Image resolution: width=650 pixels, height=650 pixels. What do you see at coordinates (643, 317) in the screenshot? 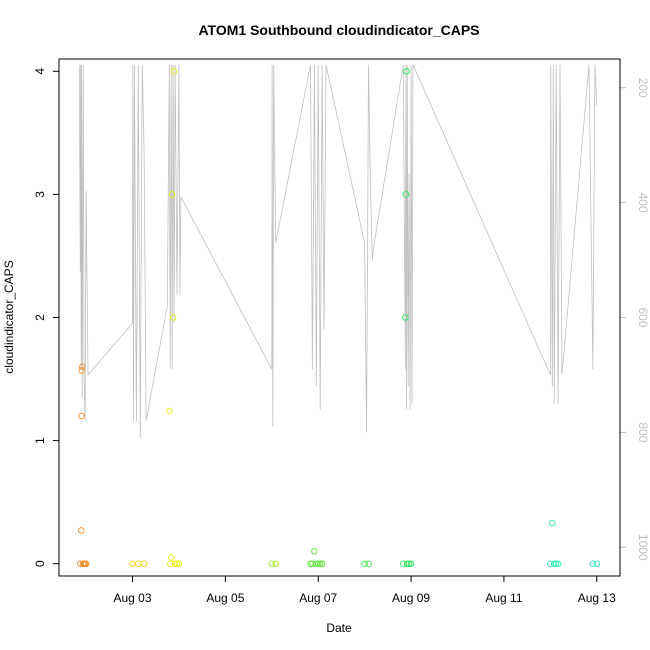
I see `y2-tick-label: 600` at bounding box center [643, 317].